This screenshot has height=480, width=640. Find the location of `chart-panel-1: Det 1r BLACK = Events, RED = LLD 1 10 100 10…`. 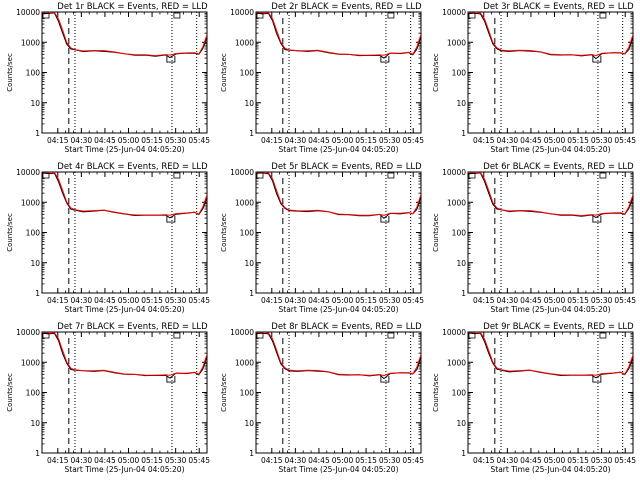

chart-panel-1: Det 1r BLACK = Events, RED = LLD 1 10 100 10… is located at coordinates (108, 78).